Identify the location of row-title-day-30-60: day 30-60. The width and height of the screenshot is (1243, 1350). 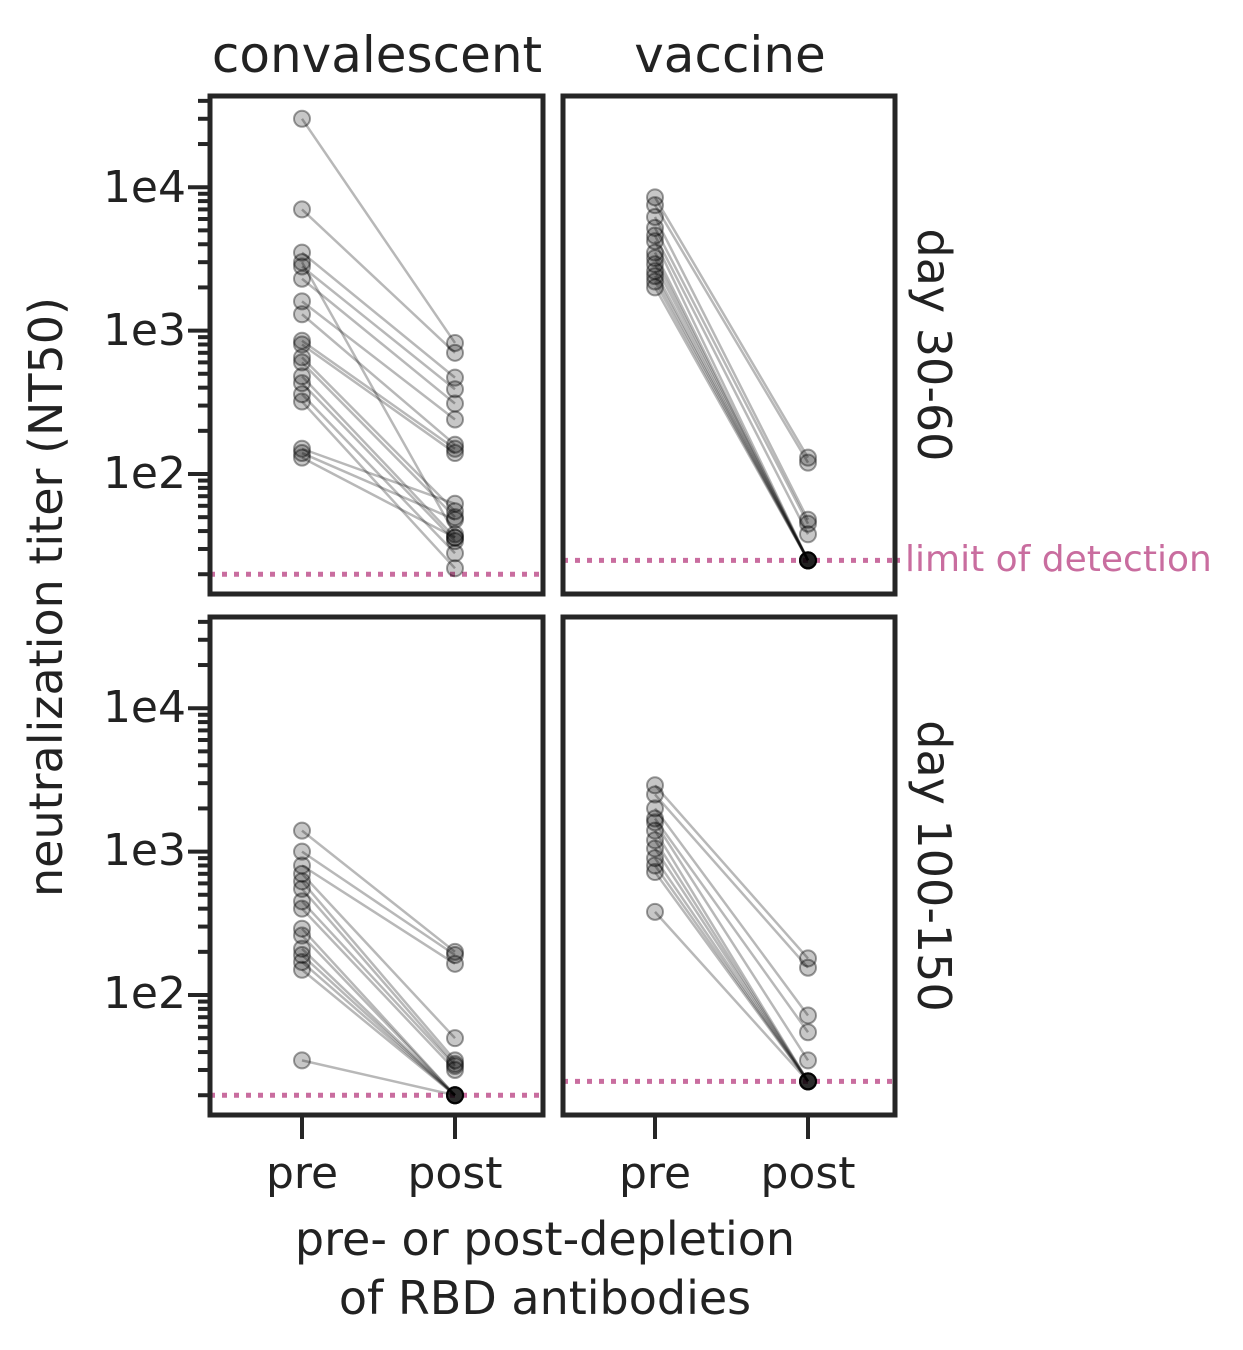
(934, 345).